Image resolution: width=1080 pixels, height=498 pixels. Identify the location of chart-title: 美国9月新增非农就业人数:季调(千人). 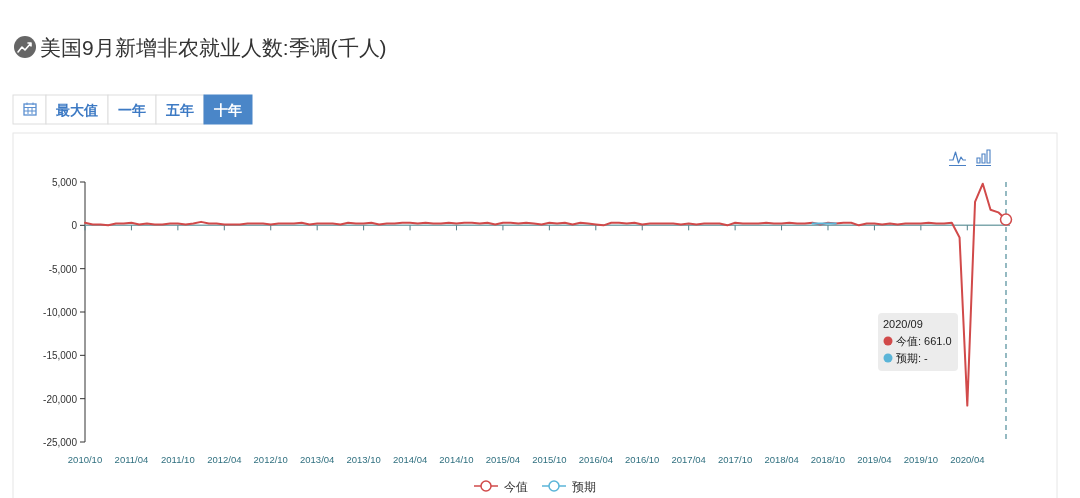
(213, 47).